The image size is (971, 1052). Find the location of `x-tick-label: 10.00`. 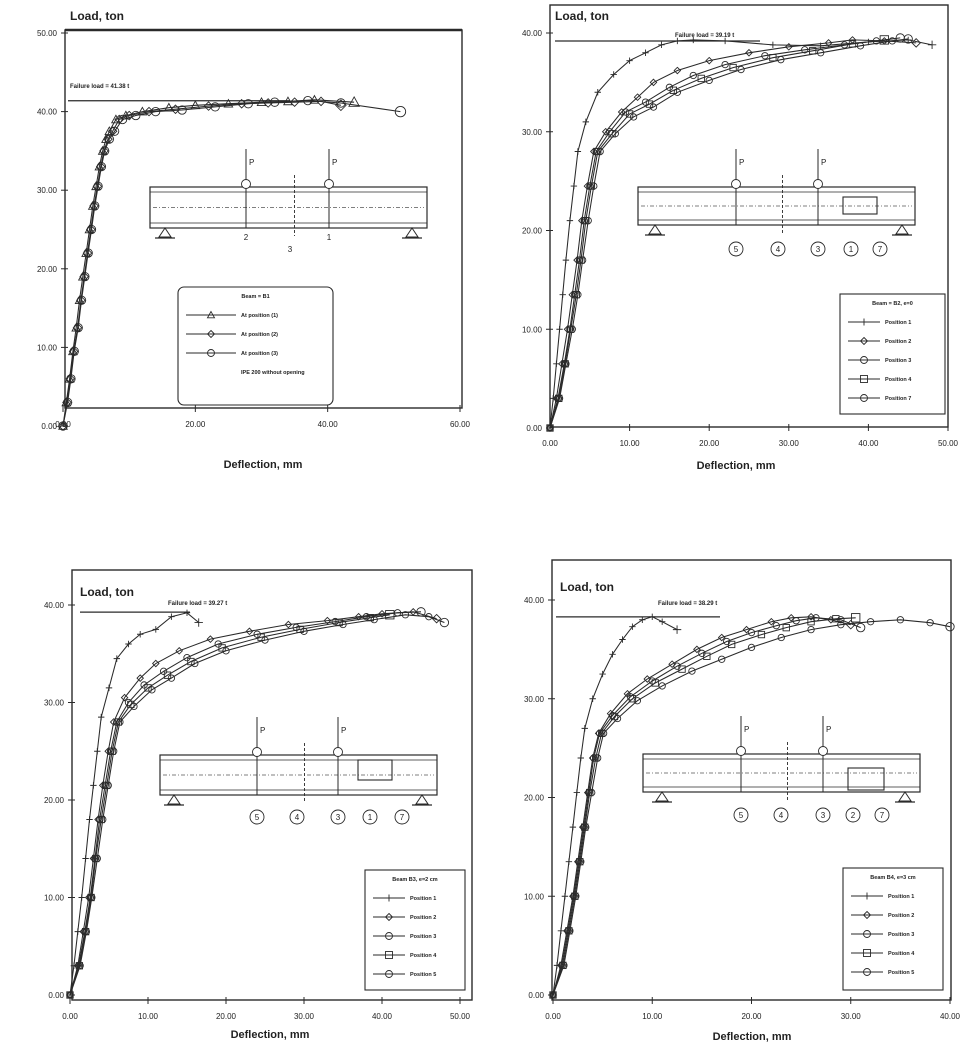

x-tick-label: 10.00 is located at coordinates (652, 1016).